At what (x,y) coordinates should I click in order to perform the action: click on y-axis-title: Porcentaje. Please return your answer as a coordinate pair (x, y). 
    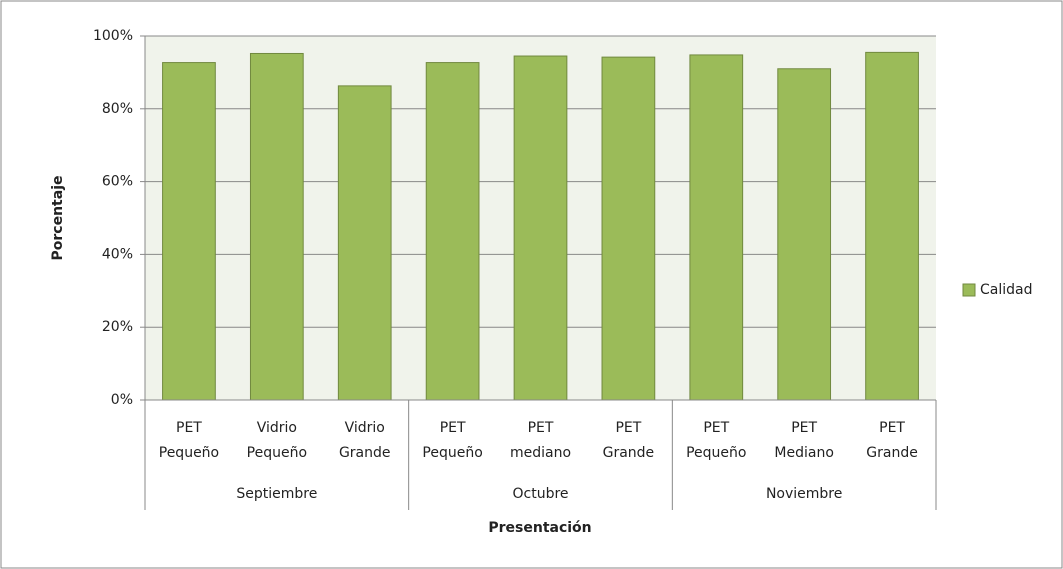
    Looking at the image, I should click on (58, 218).